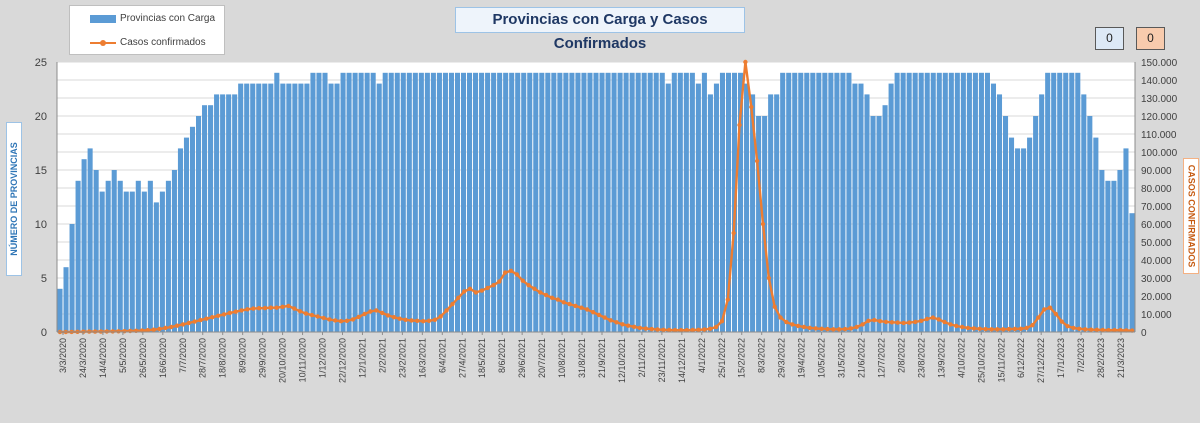 This screenshot has width=1200, height=423. I want to click on x-tick-label: 23/11/2021, so click(662, 360).